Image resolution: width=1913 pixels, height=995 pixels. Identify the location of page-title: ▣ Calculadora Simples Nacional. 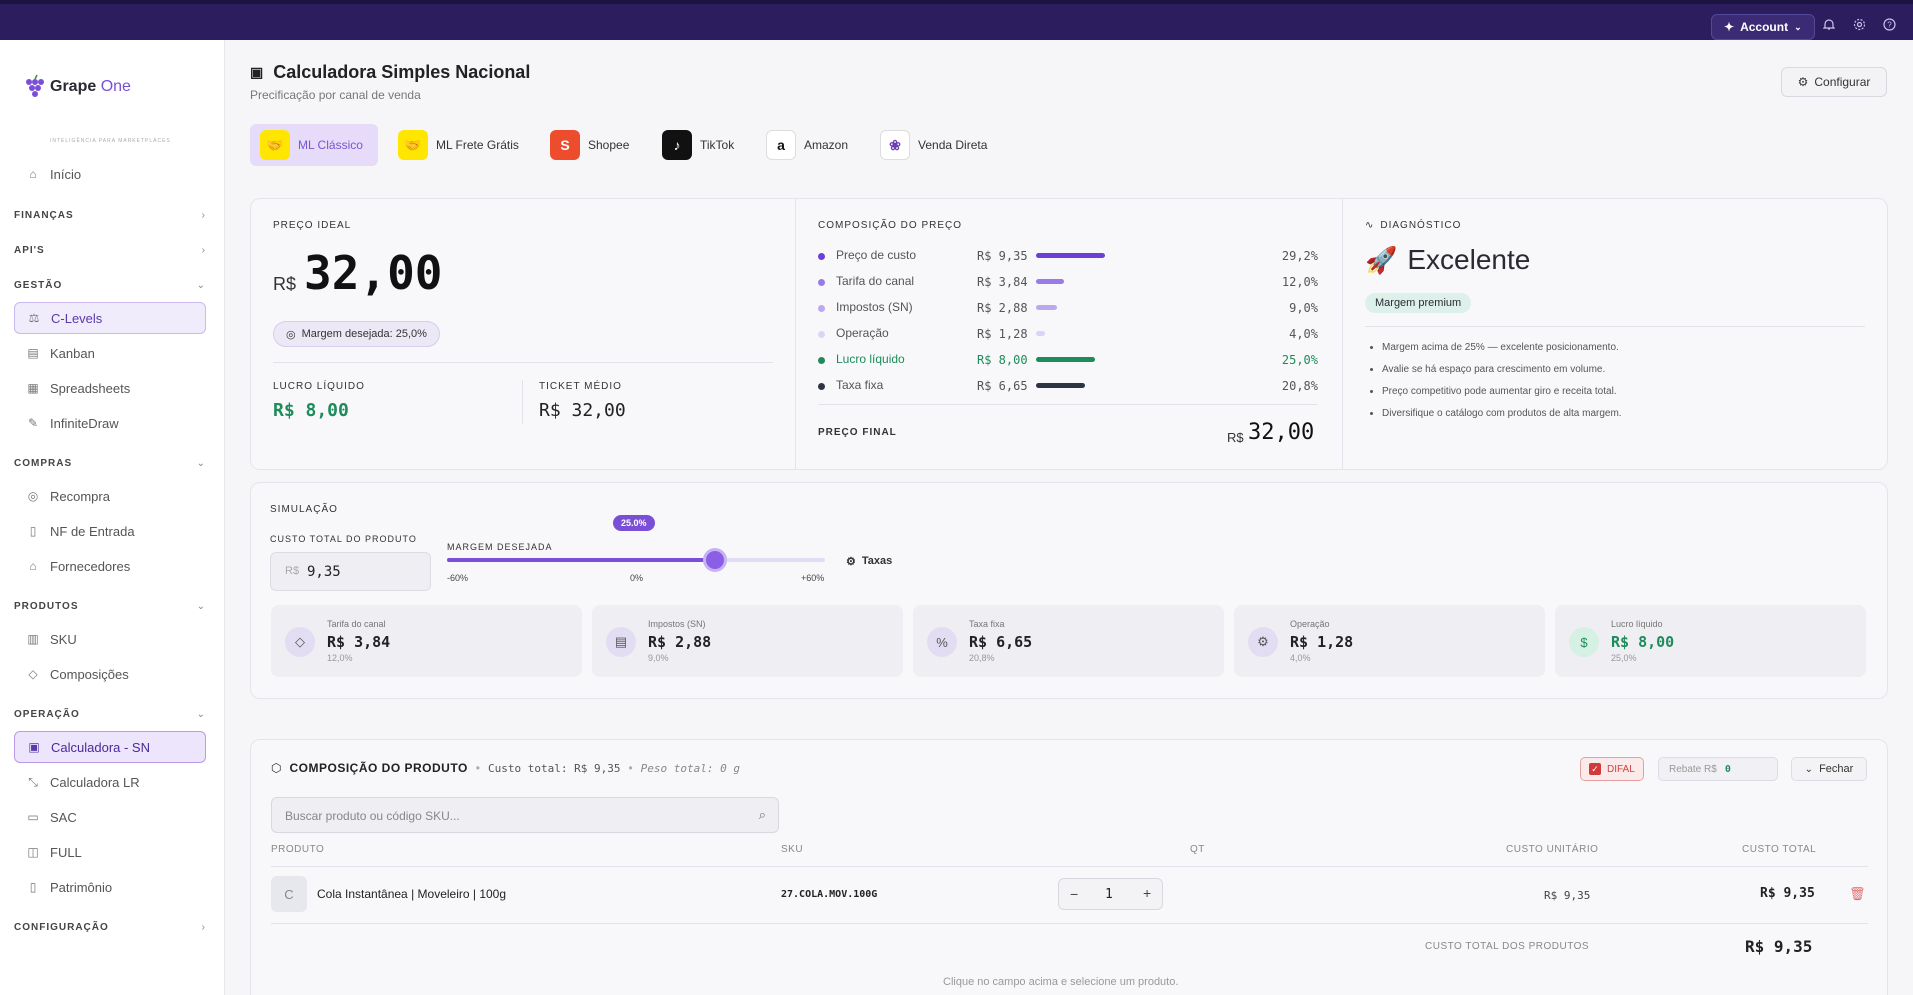
(390, 72).